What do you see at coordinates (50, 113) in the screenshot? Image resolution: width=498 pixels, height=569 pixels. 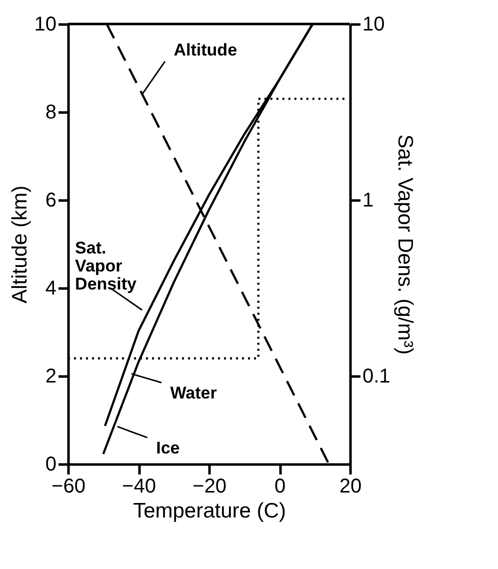 I see `y-tick-label: 8` at bounding box center [50, 113].